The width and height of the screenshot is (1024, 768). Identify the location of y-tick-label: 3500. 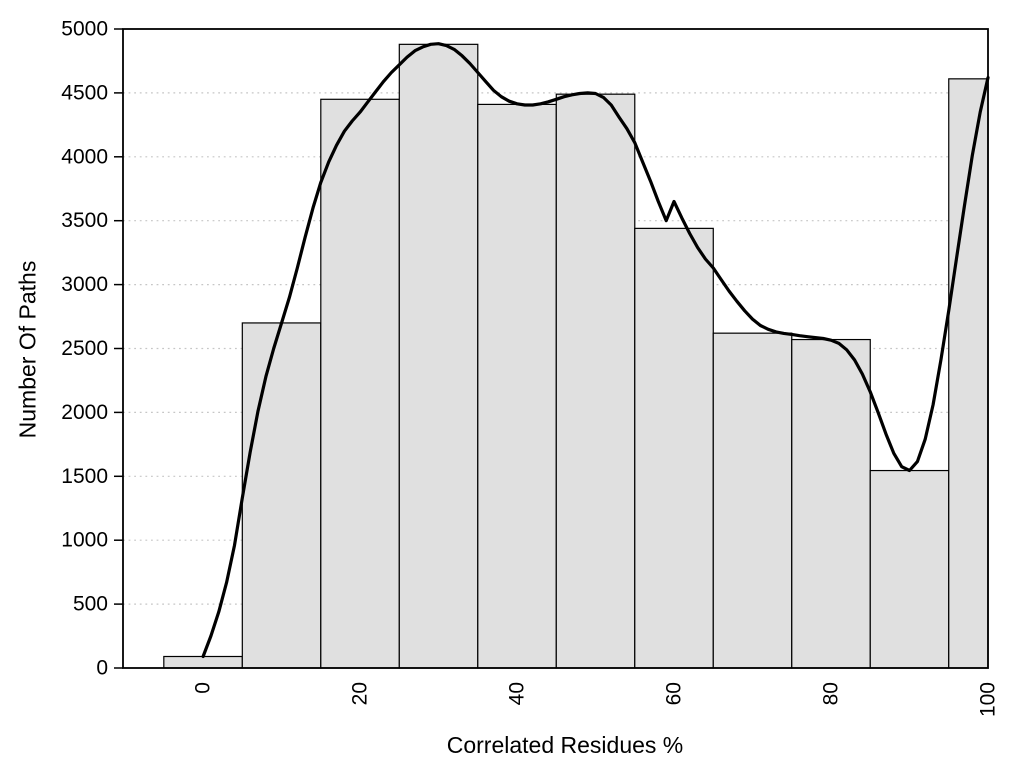
(84, 220).